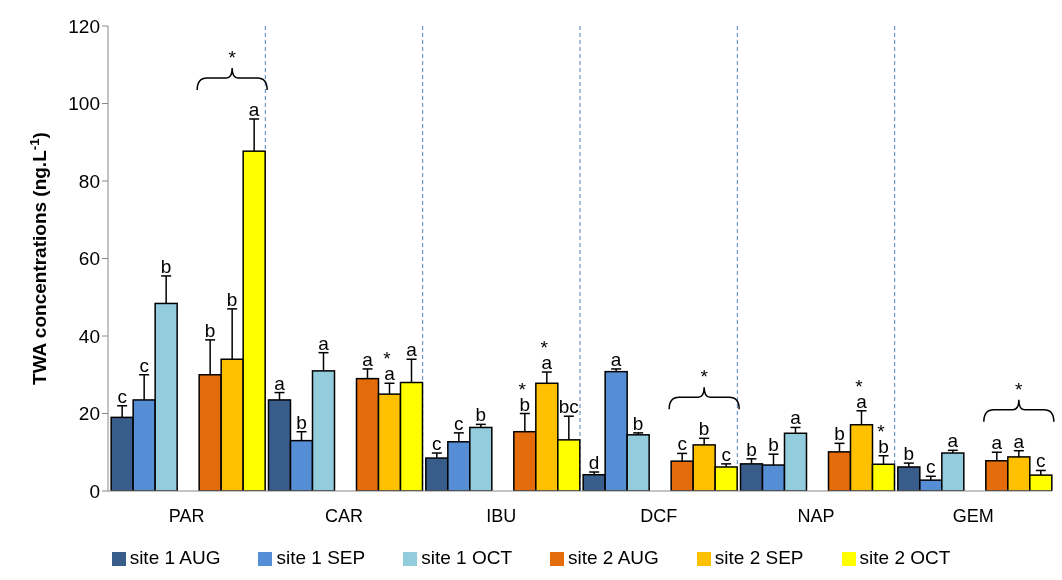 The width and height of the screenshot is (1062, 580). Describe the element at coordinates (659, 515) in the screenshot. I see `x-tick-label: DCF` at that location.